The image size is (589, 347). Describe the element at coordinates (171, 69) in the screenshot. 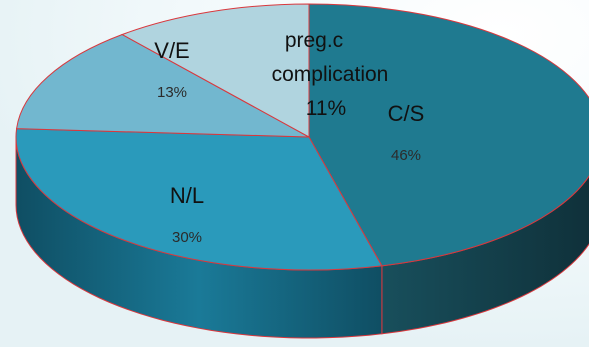

I see `slice-label-v-e: V/E 13%` at that location.